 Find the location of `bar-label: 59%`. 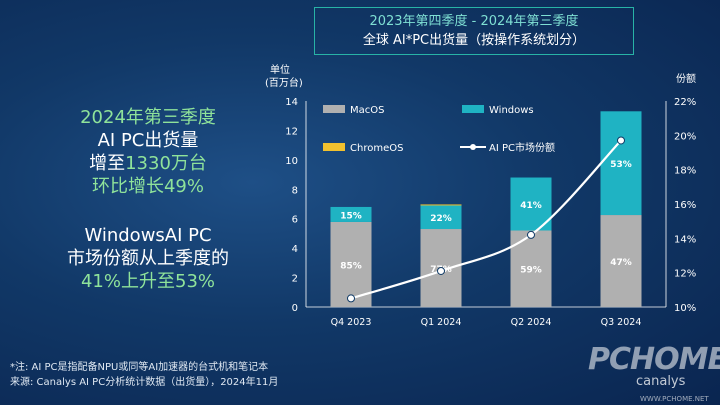

bar-label: 59% is located at coordinates (531, 271).